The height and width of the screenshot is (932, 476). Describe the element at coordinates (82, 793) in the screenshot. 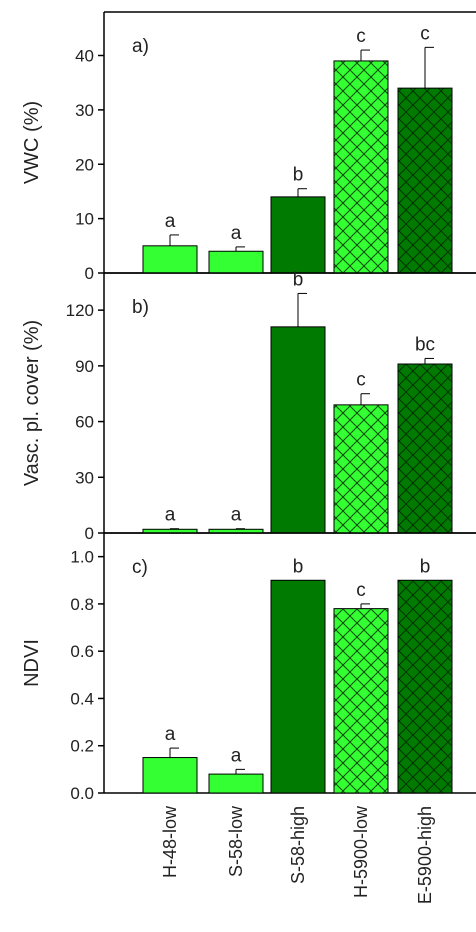

I see `y-tick-label: 0.0` at that location.